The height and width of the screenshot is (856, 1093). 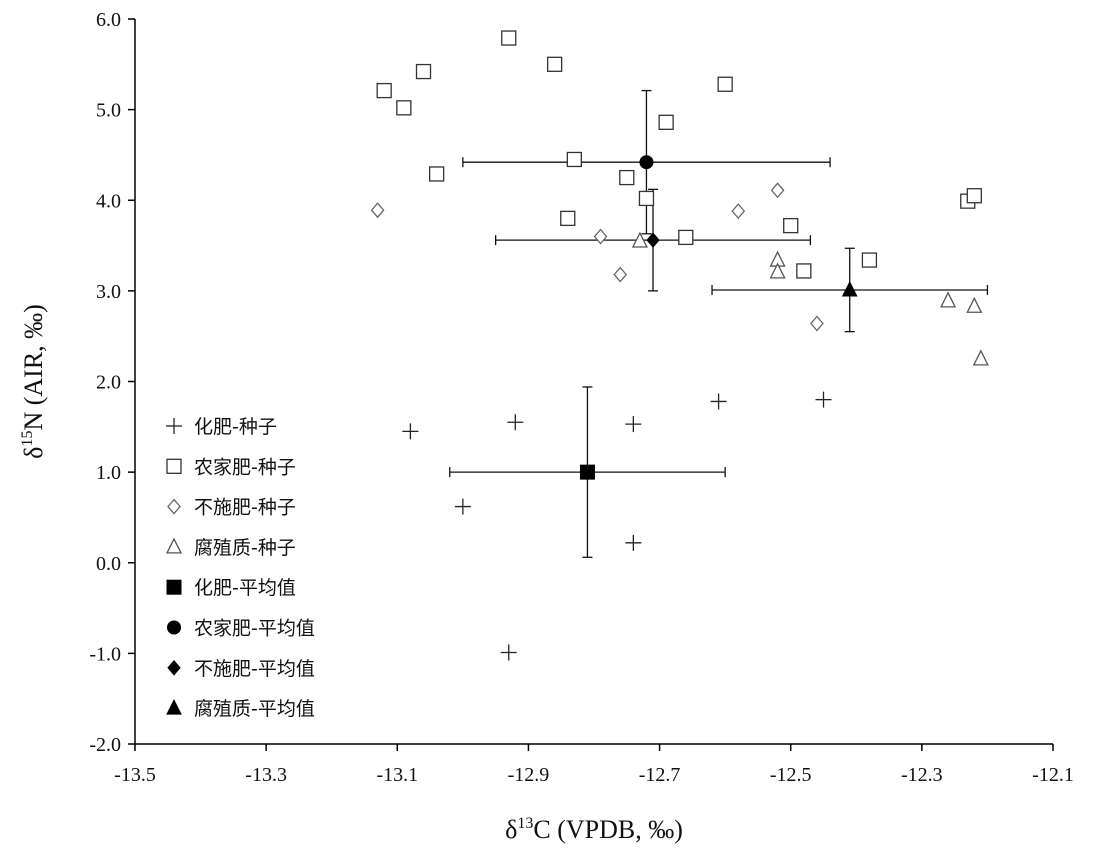 I want to click on legend-item: 农家肥-平均值, so click(x=241, y=629).